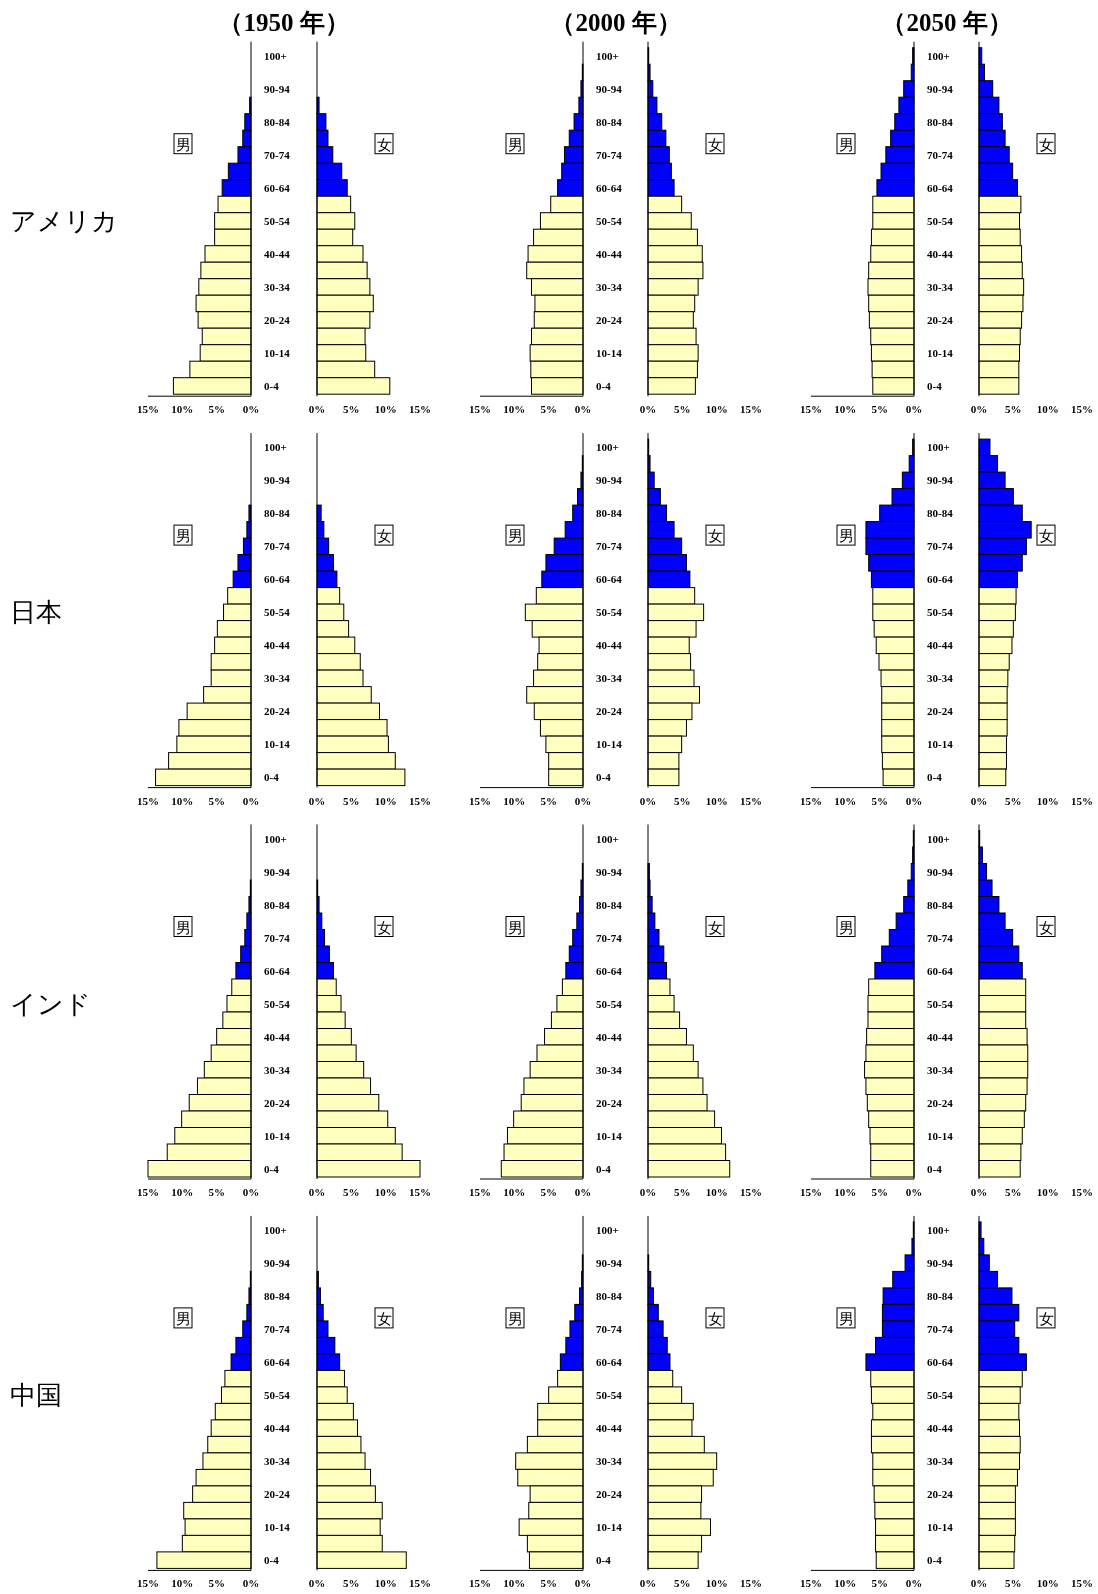  Describe the element at coordinates (183, 535) in the screenshot. I see `annotation: 男` at that location.